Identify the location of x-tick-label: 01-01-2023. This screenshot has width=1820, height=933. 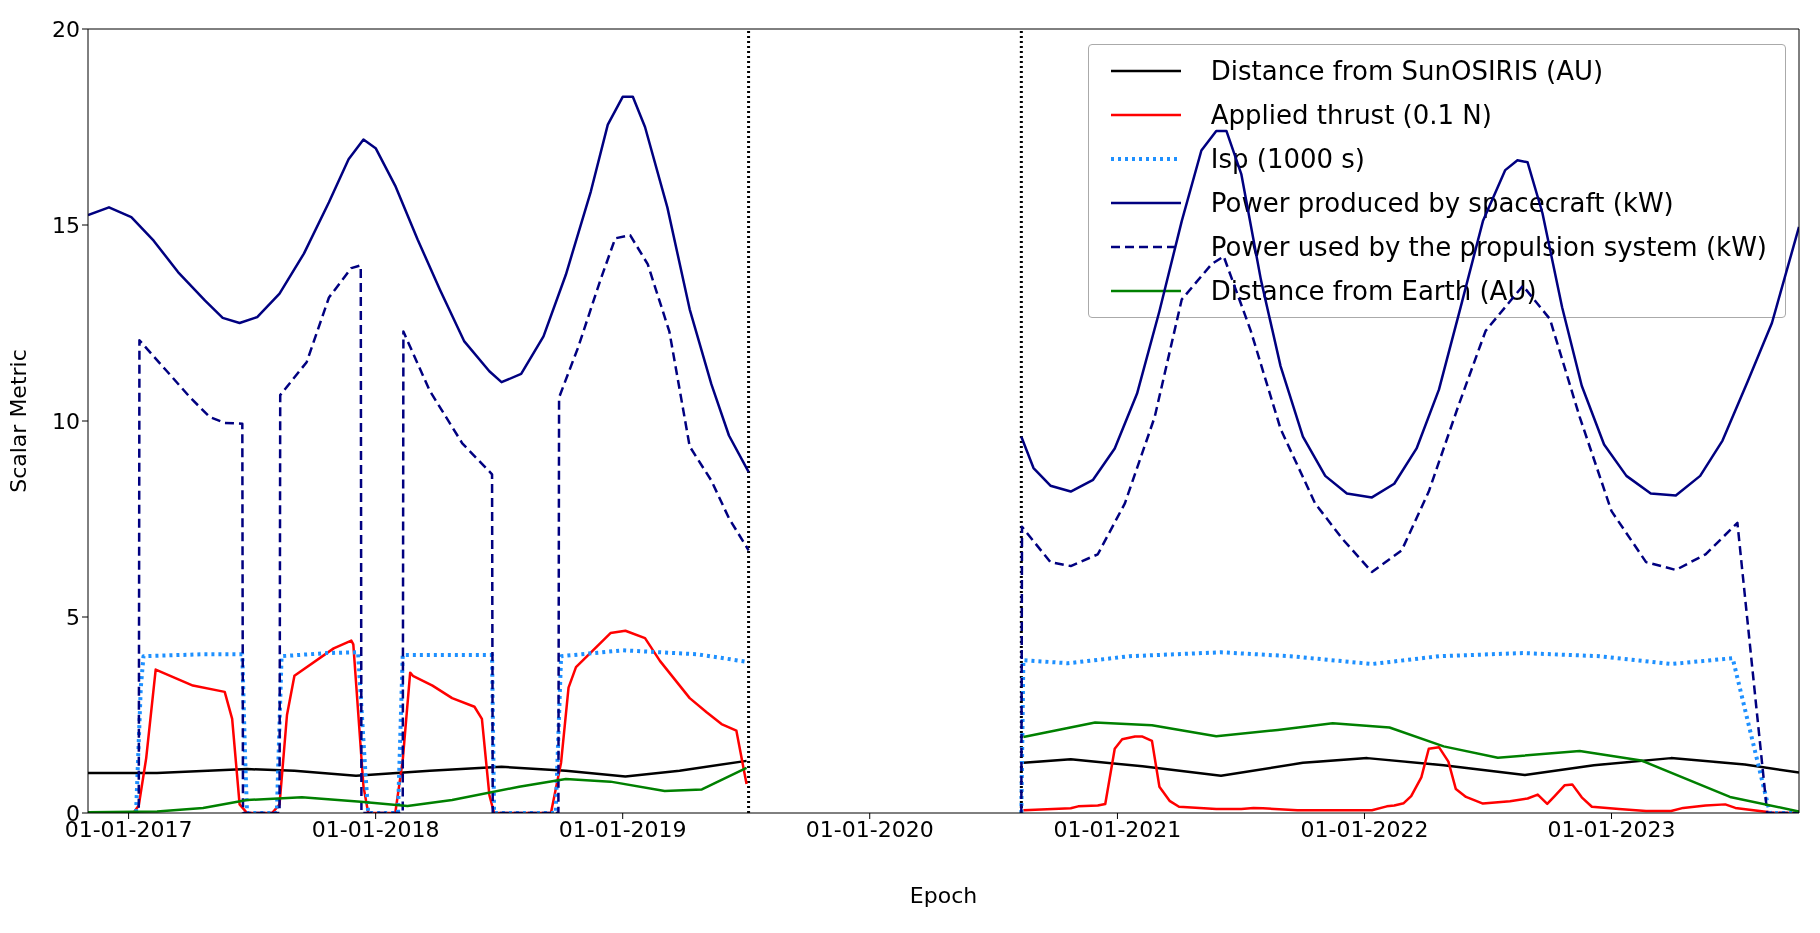
(1611, 829).